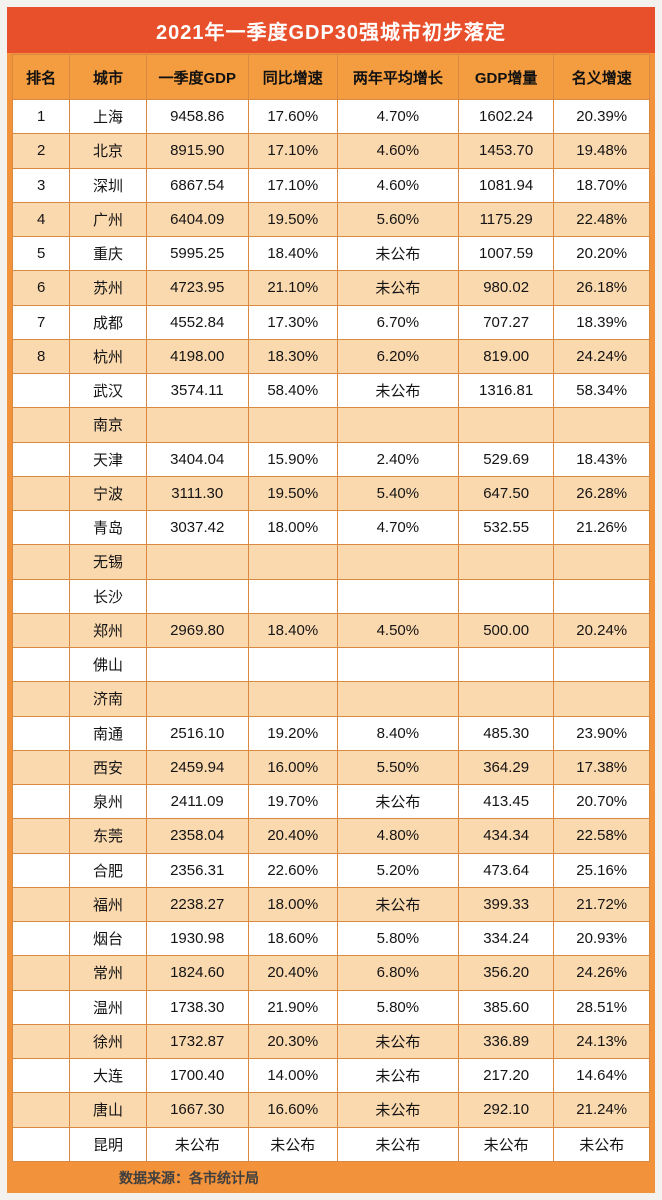 The width and height of the screenshot is (662, 1200). Describe the element at coordinates (292, 219) in the screenshot. I see `cell-yoy-growth: 19.50%` at that location.